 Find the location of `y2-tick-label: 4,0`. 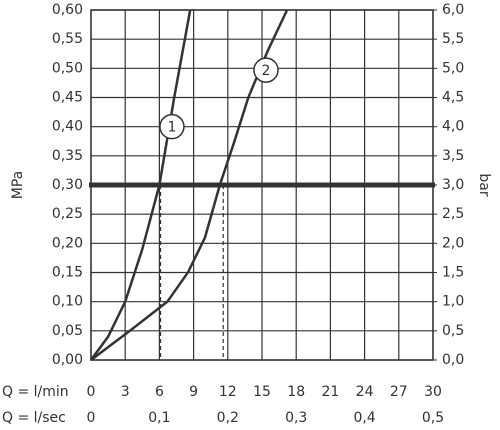

y2-tick-label: 4,0 is located at coordinates (453, 127).